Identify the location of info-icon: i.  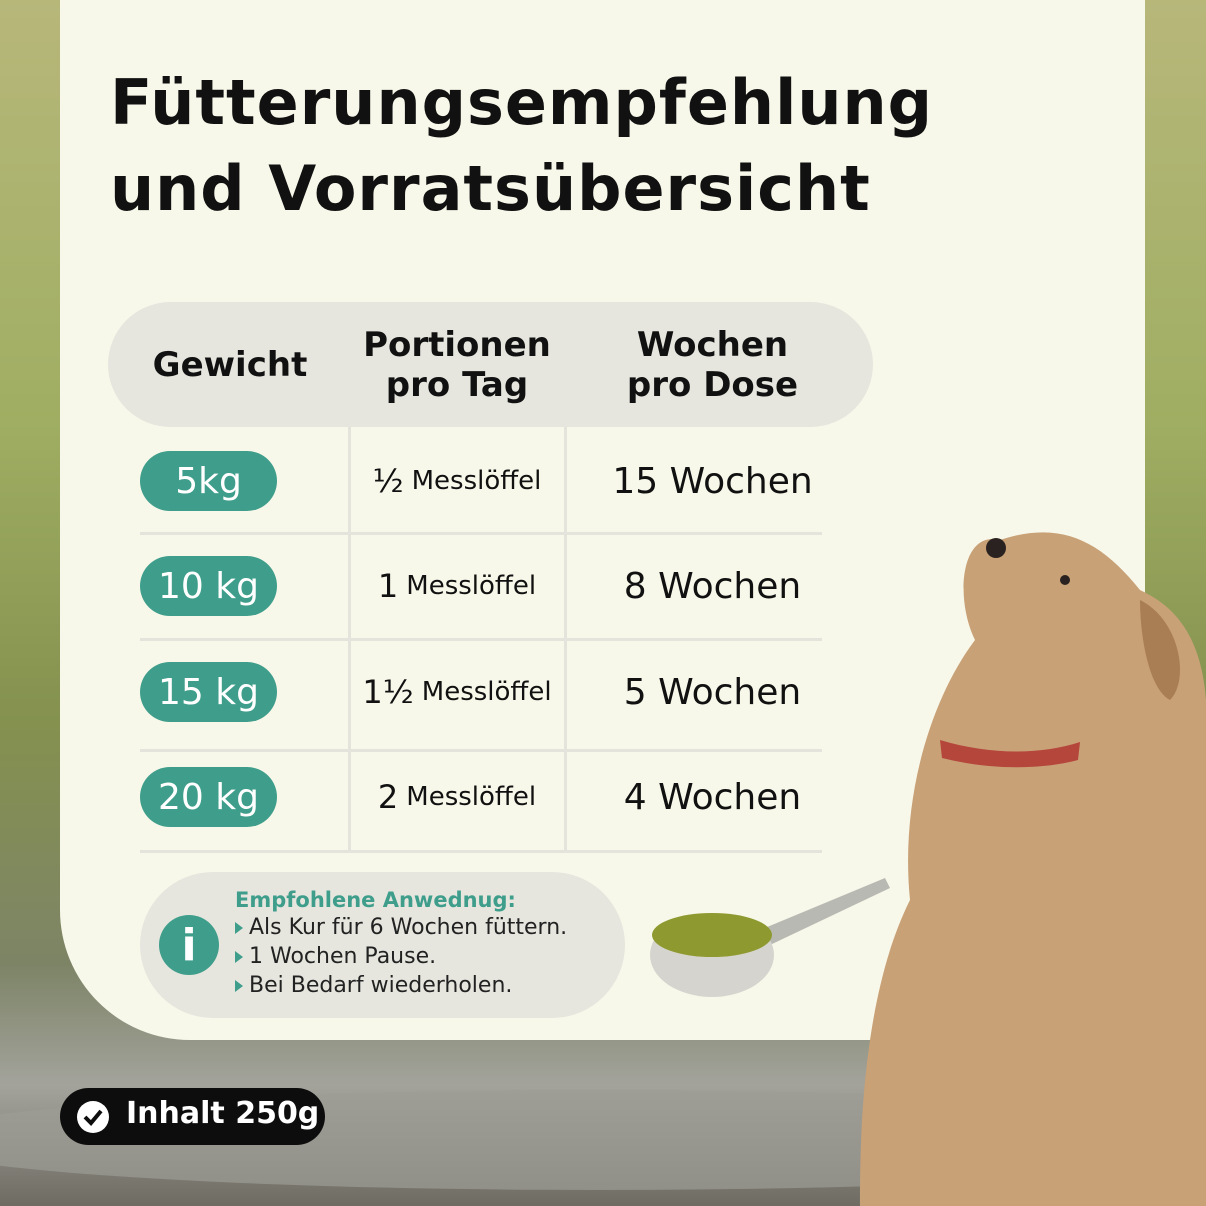
(189, 945).